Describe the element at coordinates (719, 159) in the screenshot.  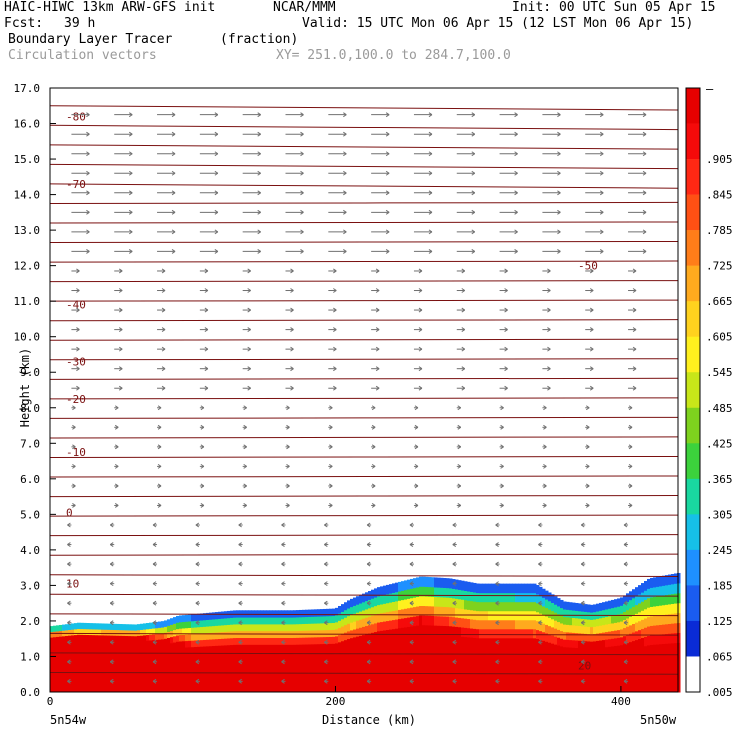
I see `colorbar-label: .905` at that location.